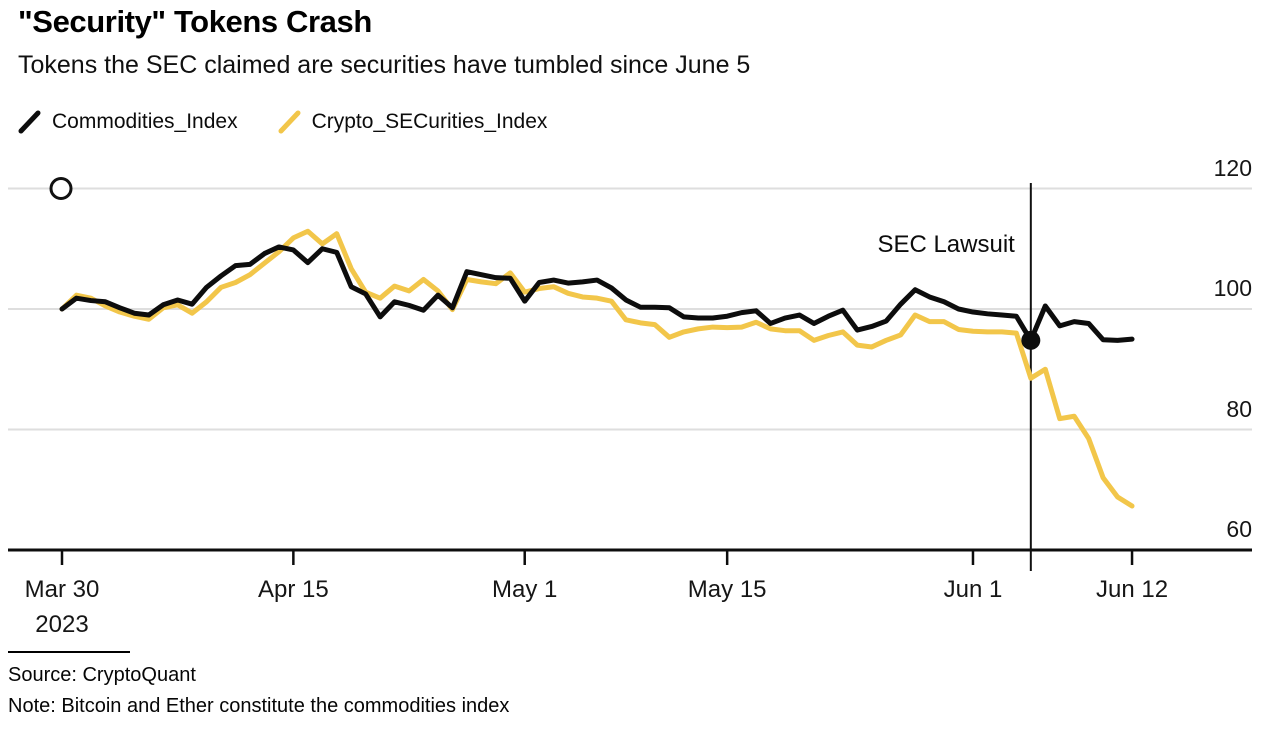  Describe the element at coordinates (293, 589) in the screenshot. I see `x-label-apr-15: Apr 15` at that location.